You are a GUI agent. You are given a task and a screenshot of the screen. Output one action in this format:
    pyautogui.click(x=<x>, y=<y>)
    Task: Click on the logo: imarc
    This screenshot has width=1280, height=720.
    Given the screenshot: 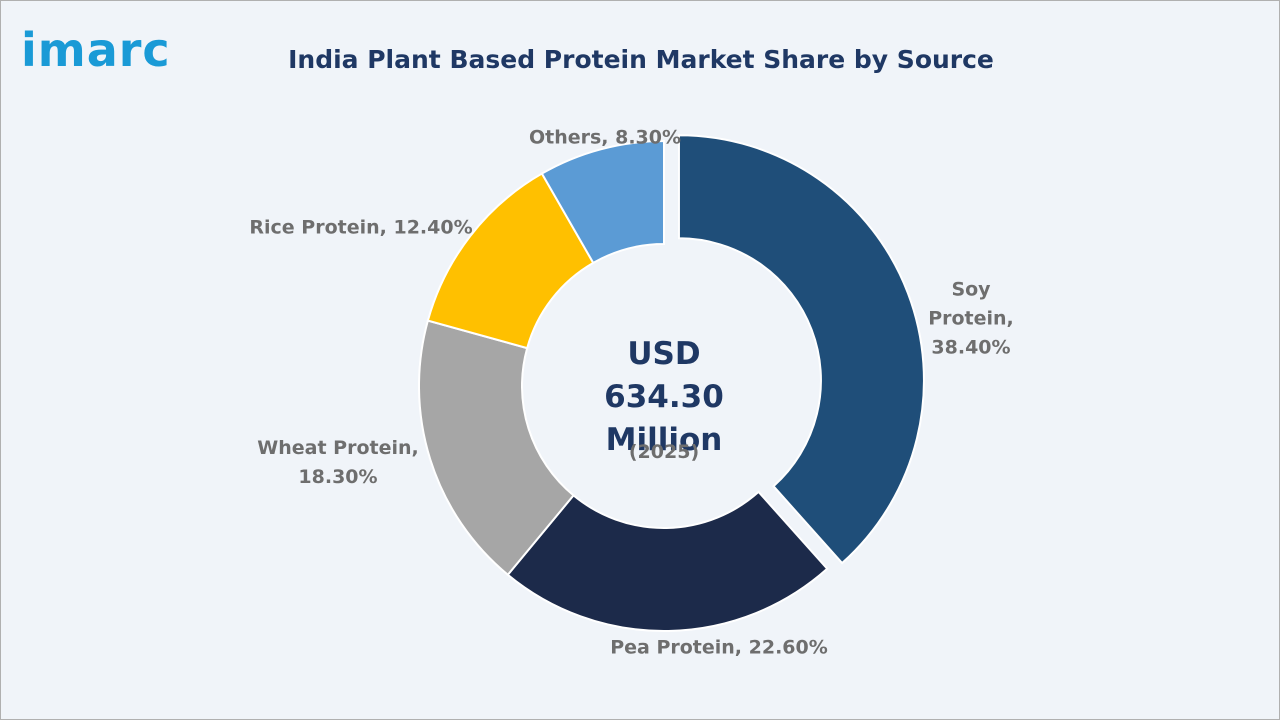 What is the action you would take?
    pyautogui.click(x=96, y=50)
    